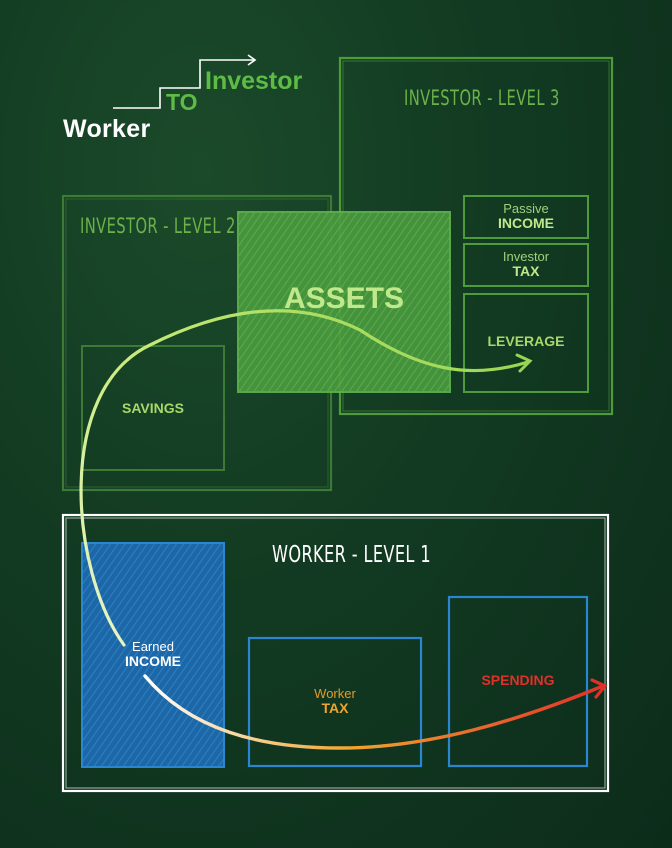  I want to click on spending-label: SPENDING, so click(518, 680).